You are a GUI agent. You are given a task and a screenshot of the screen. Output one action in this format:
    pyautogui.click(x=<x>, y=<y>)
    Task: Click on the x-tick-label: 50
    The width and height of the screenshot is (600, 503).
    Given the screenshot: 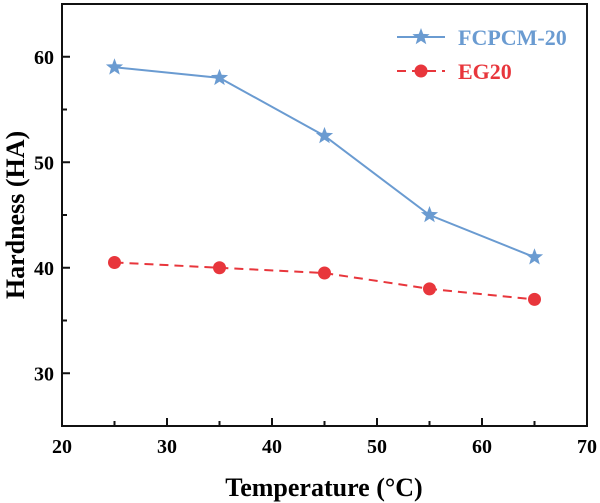 What is the action you would take?
    pyautogui.click(x=377, y=447)
    